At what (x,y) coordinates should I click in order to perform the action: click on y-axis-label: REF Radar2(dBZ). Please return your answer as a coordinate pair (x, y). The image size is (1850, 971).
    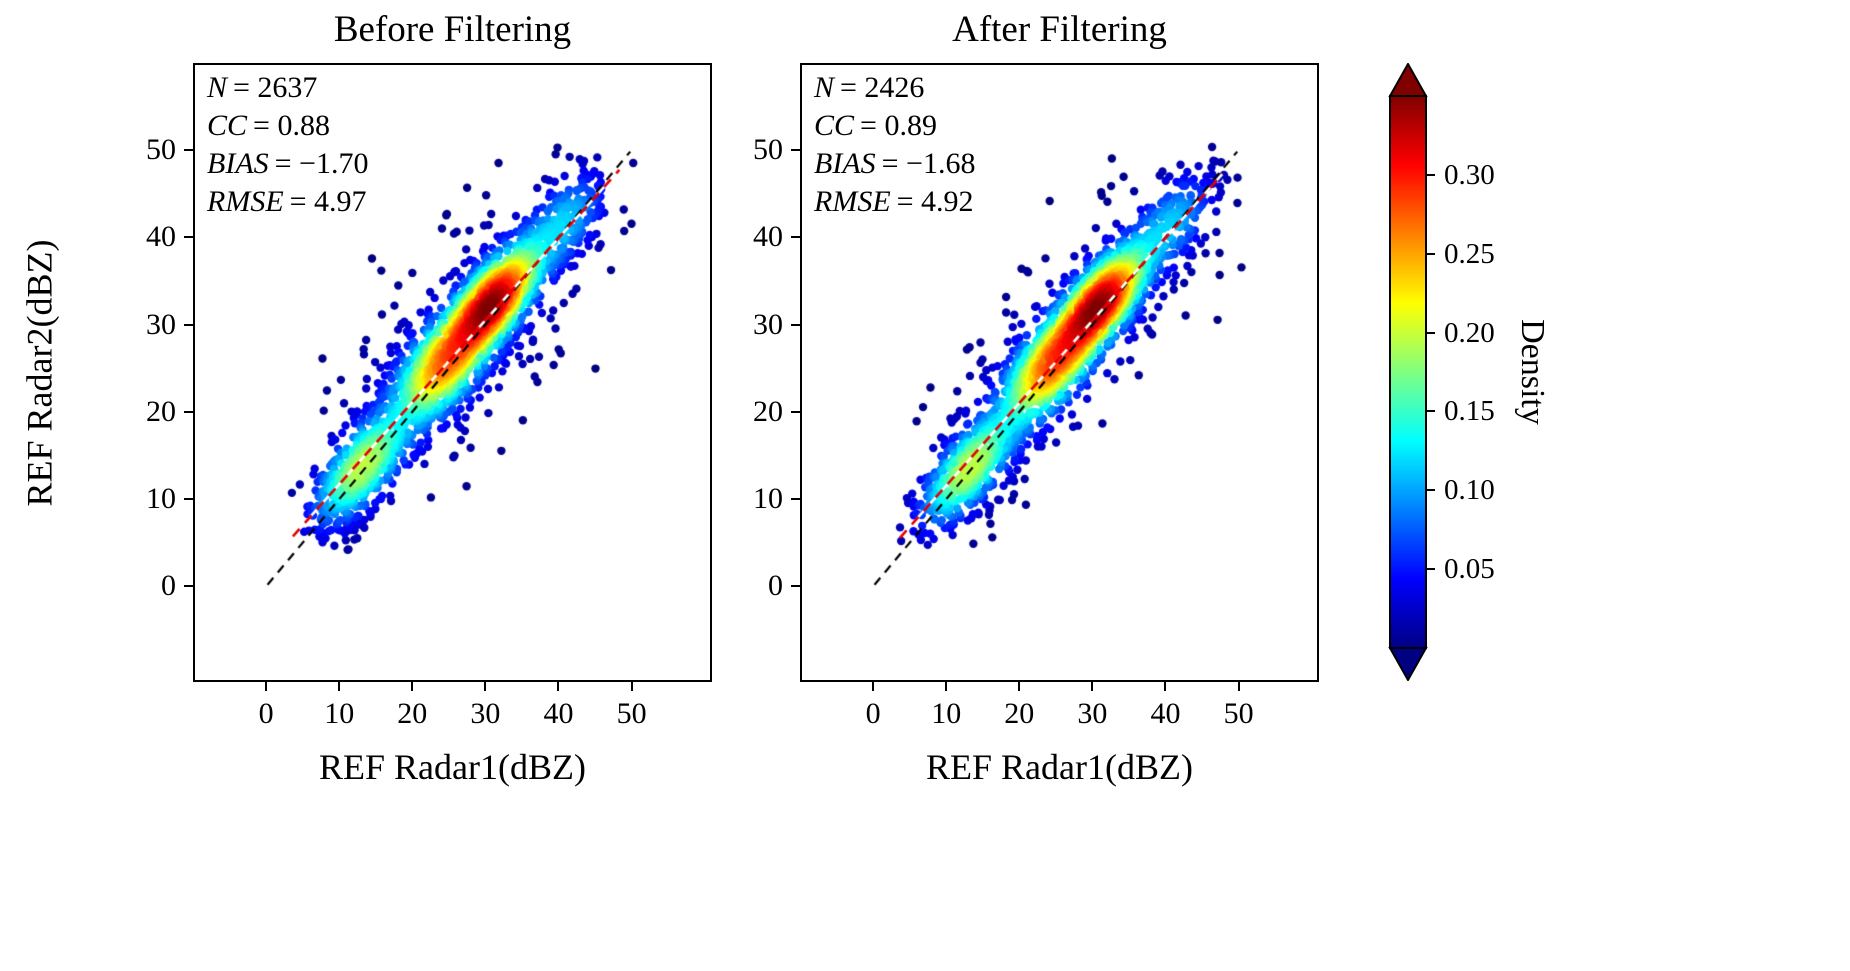
    Looking at the image, I should click on (39, 372).